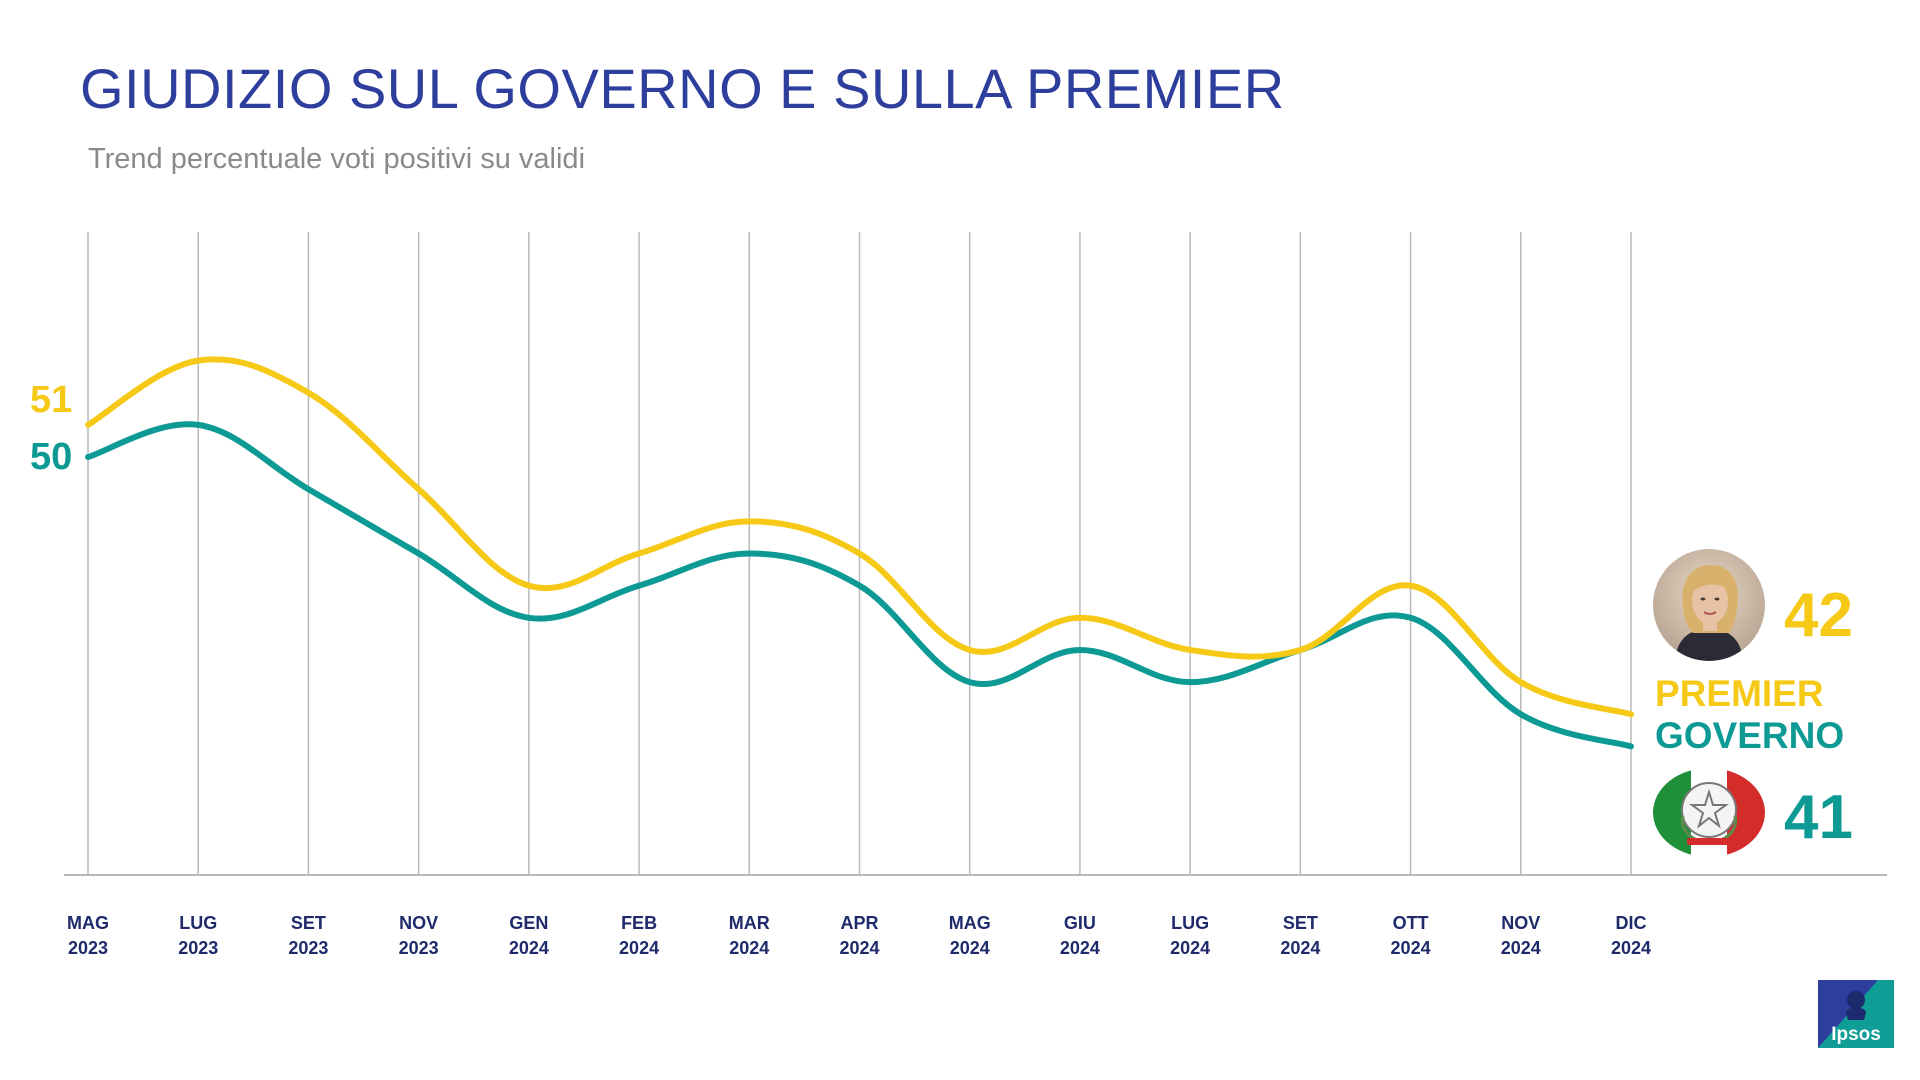  I want to click on x-tick-label: SET 2023, so click(308, 935).